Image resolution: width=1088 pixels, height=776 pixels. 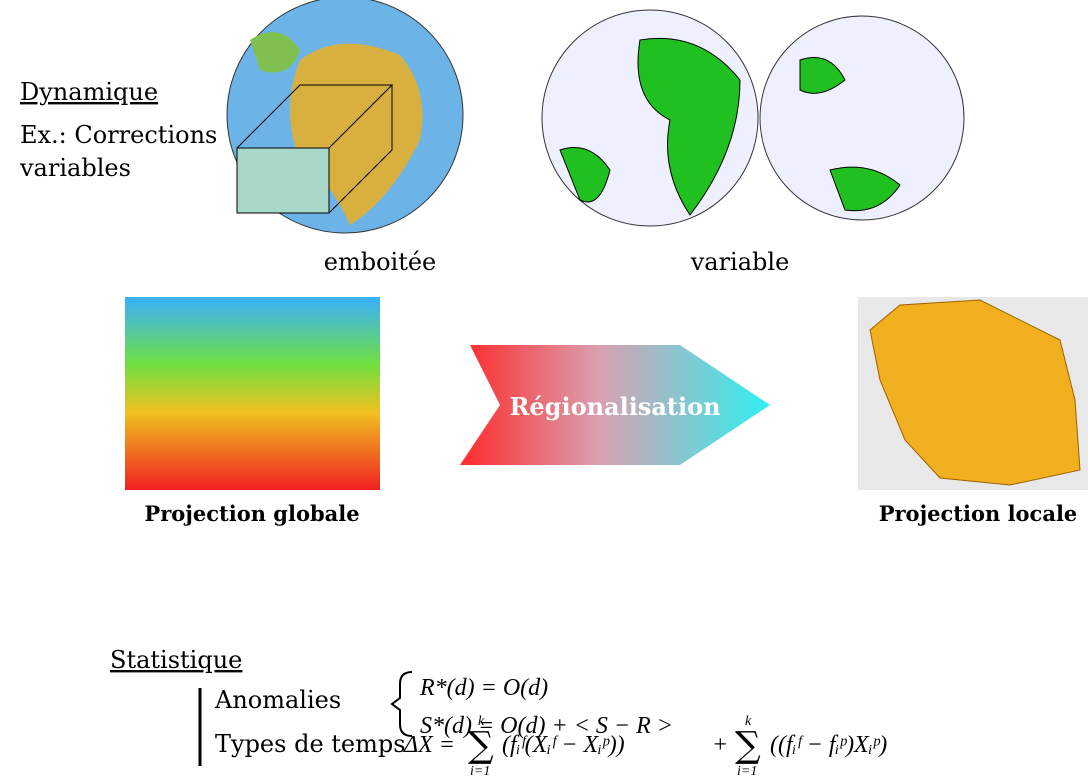 I want to click on brace, so click(x=401, y=704).